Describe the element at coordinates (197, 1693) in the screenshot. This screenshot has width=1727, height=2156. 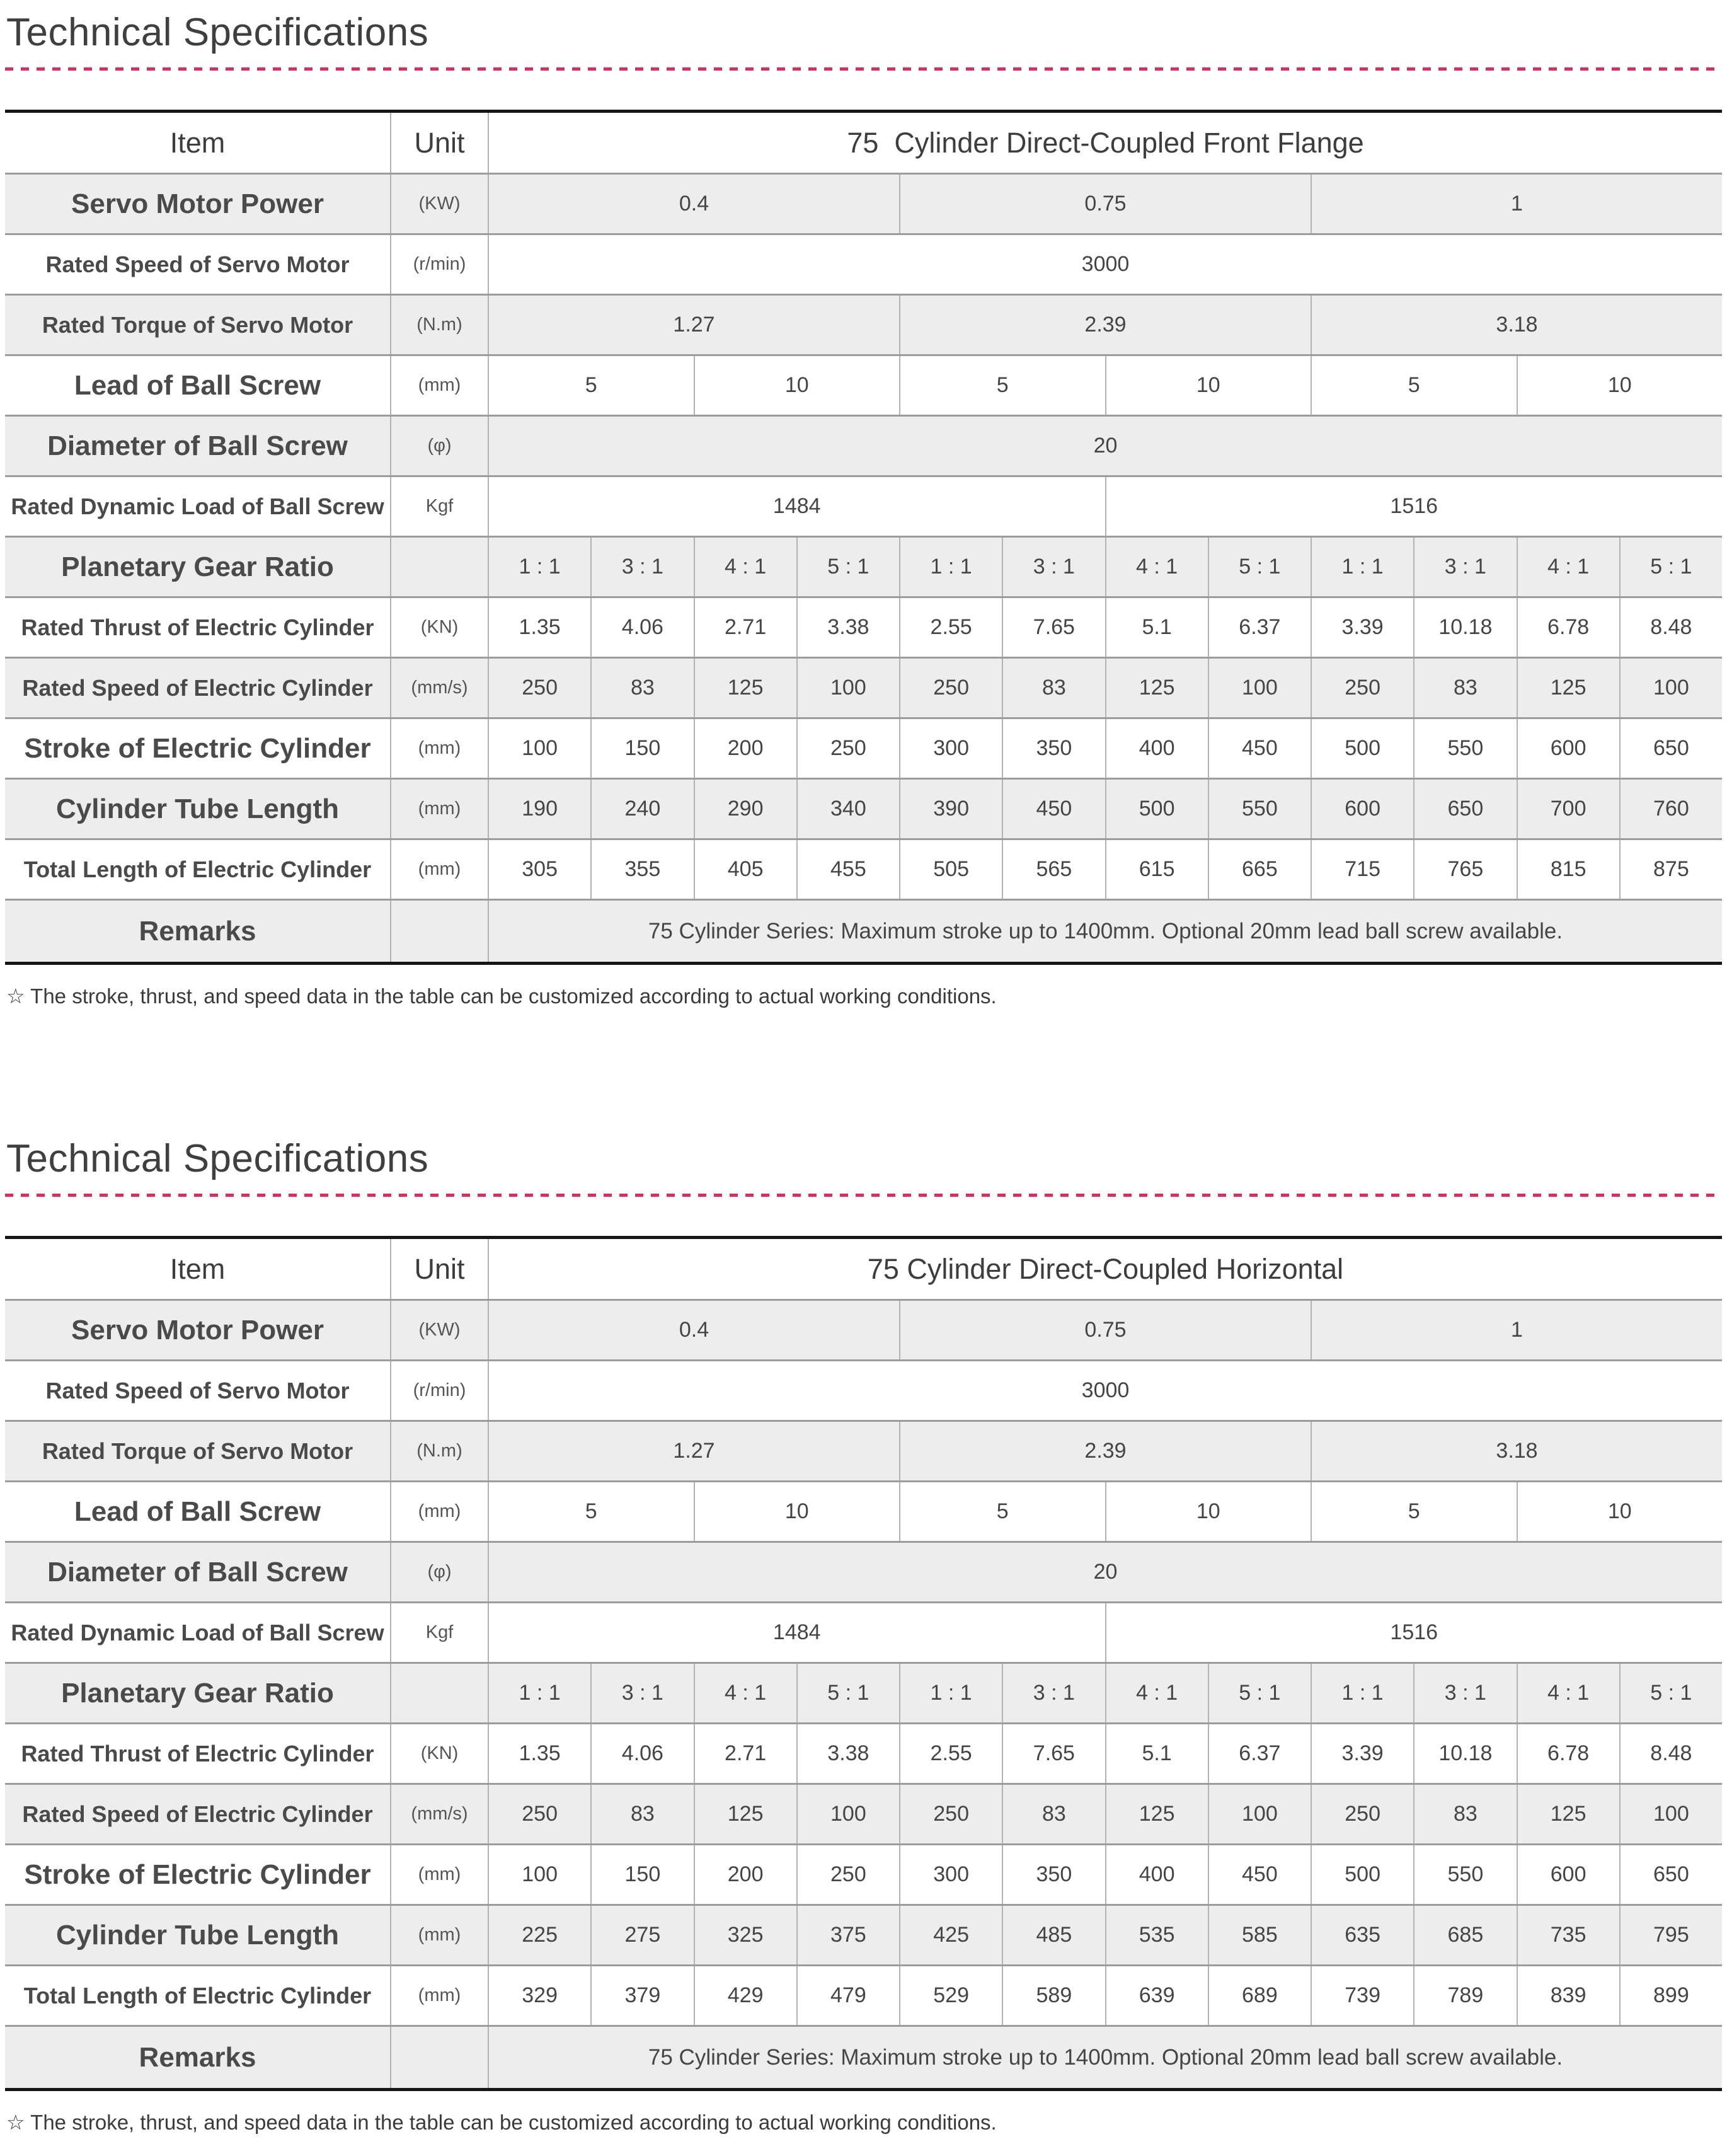
I see `row-label-cell: Planetary Gear Ratio` at that location.